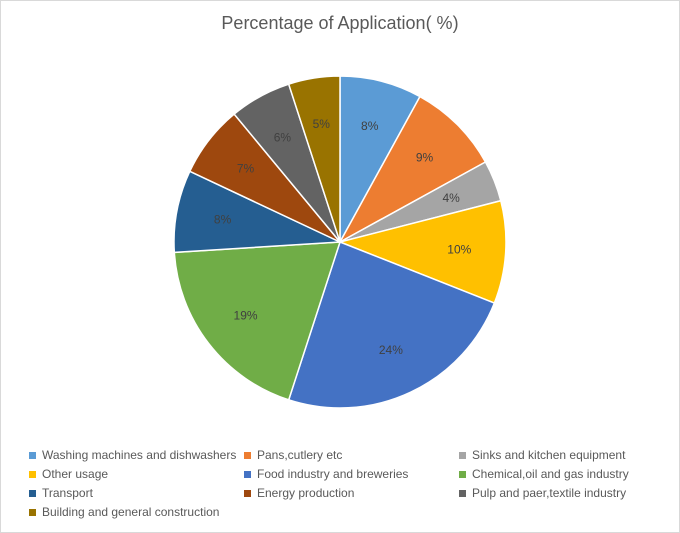 This screenshot has height=533, width=680. Describe the element at coordinates (459, 250) in the screenshot. I see `data-label-other-usage: 10%` at that location.